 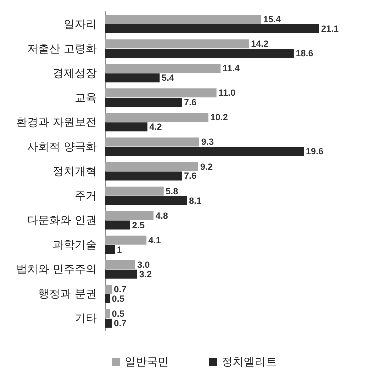 I want to click on data-label: 5.8, so click(x=172, y=191).